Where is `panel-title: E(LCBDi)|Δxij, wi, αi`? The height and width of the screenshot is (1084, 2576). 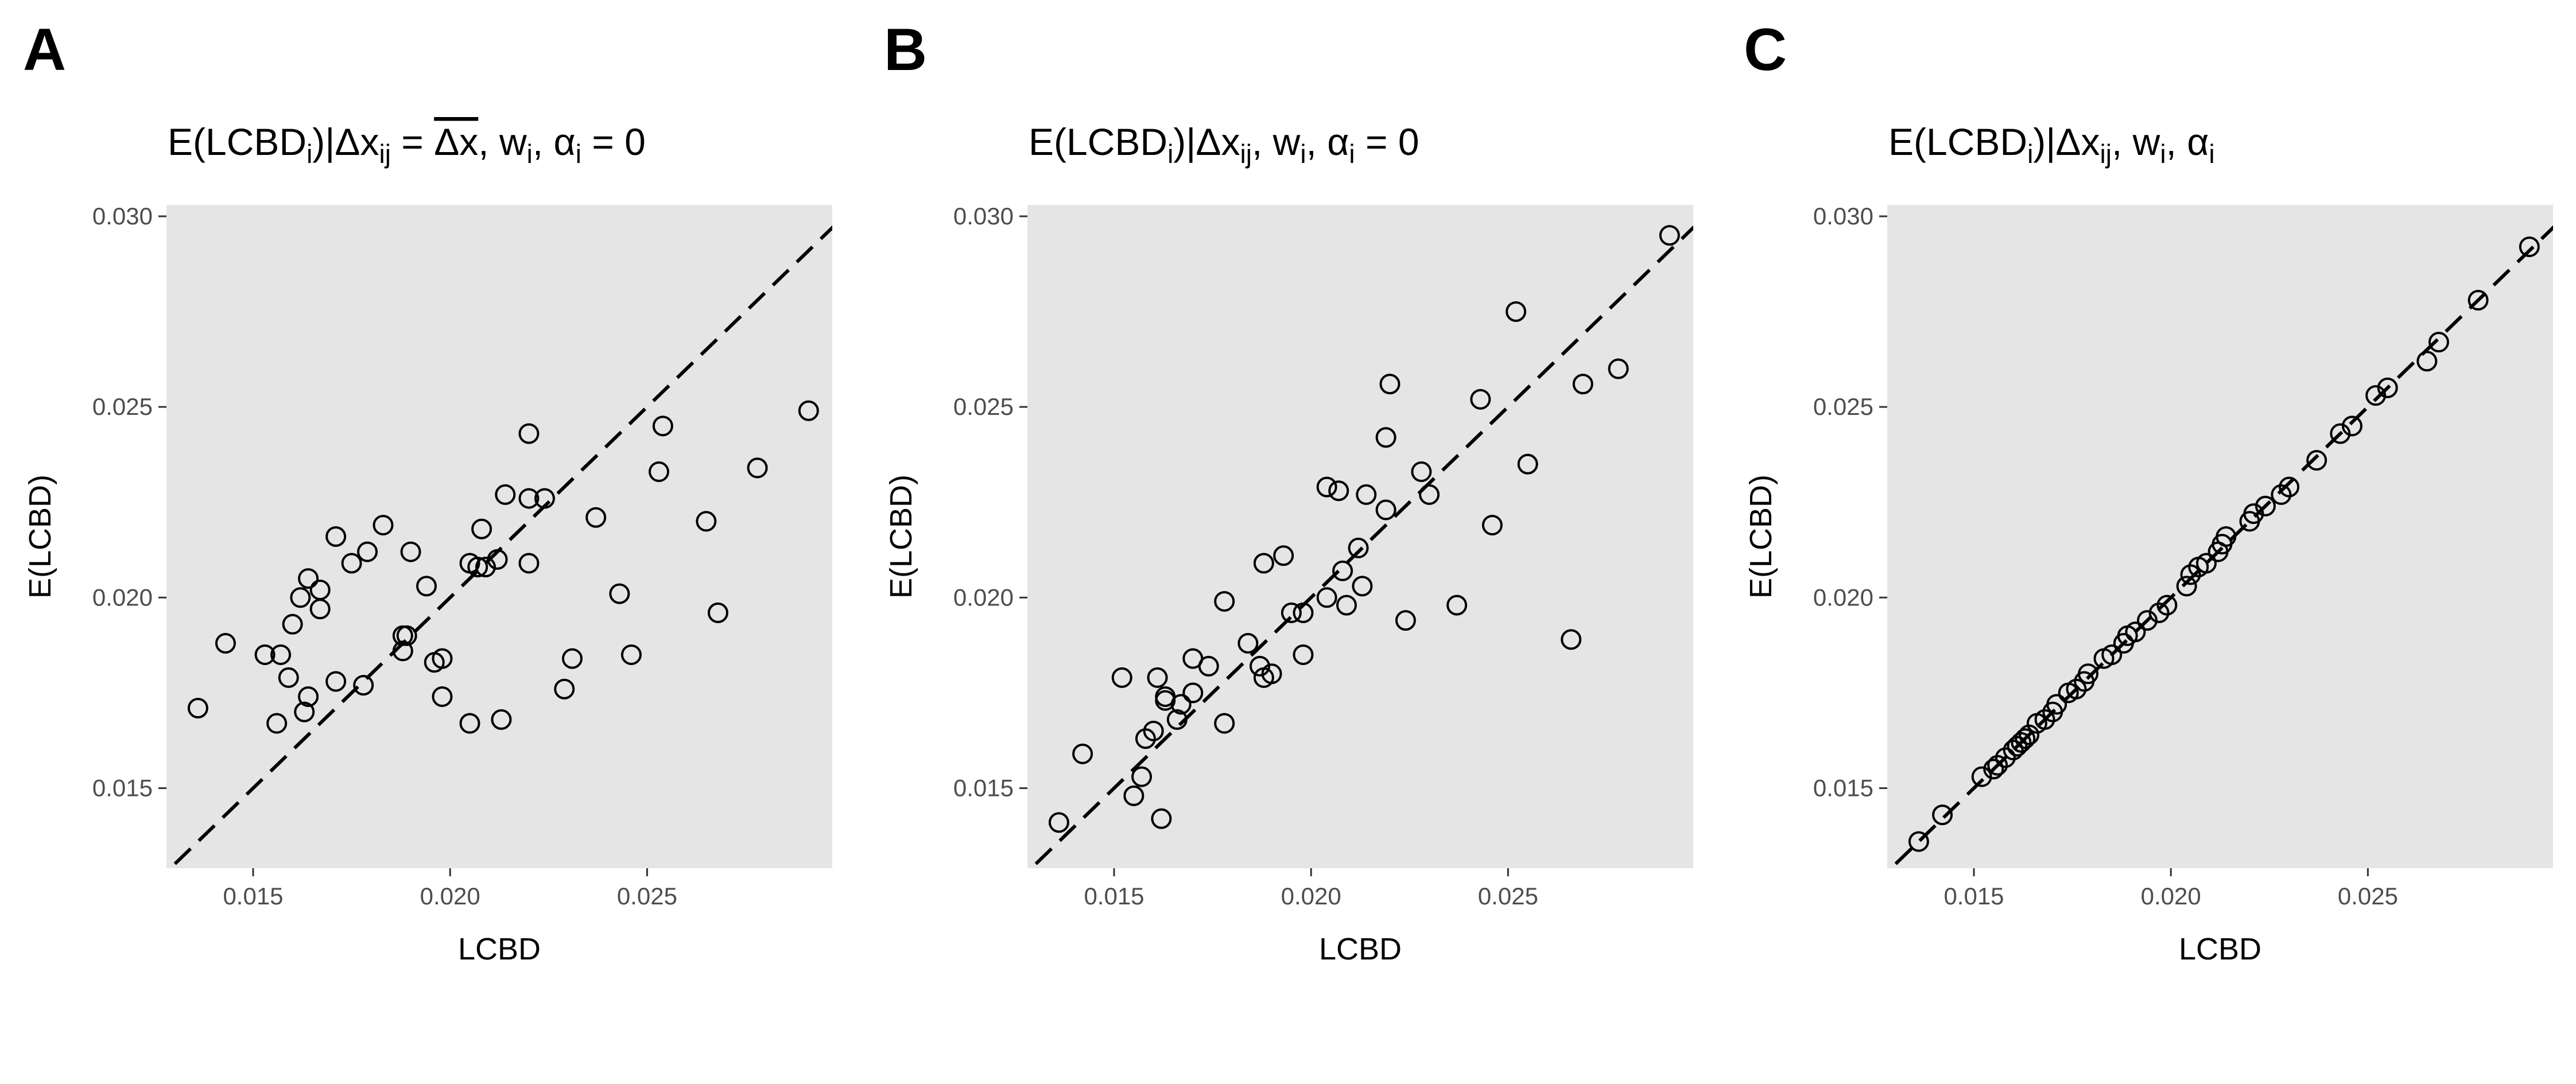
panel-title: E(LCBDi)|Δxij, wi, αi is located at coordinates (2051, 145).